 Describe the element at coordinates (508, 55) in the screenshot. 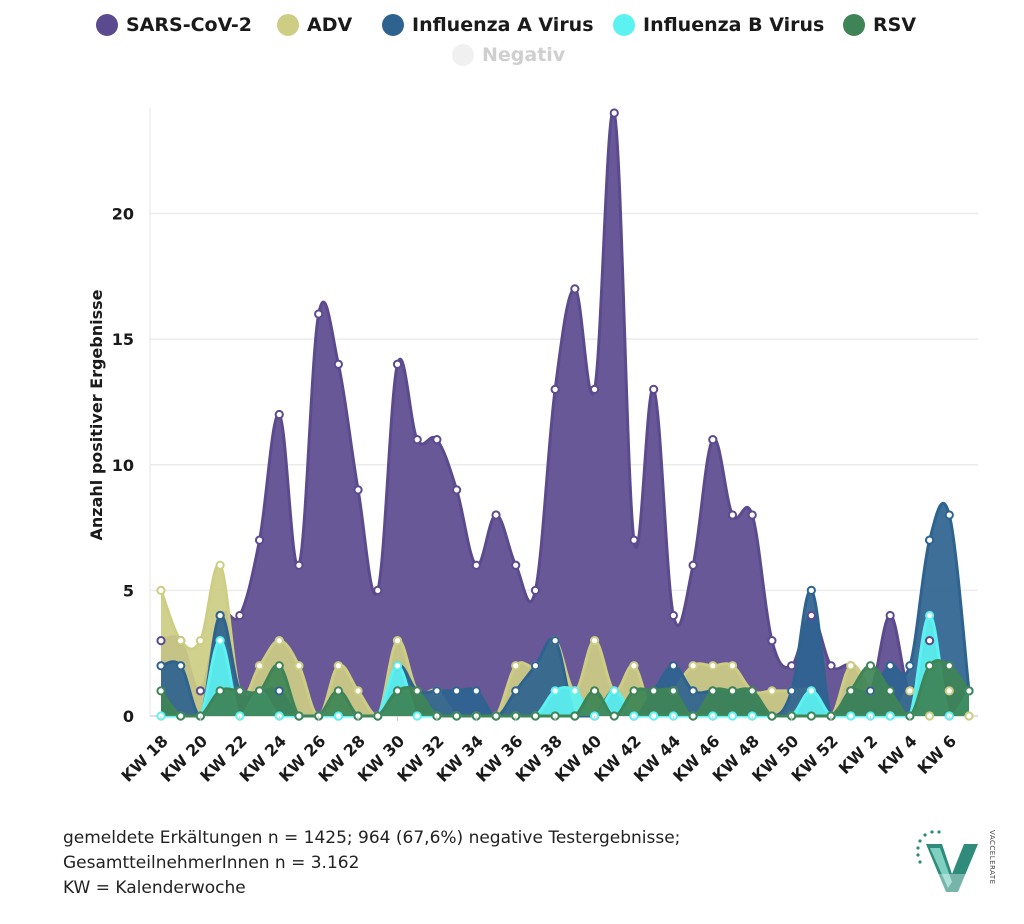

I see `legend-item-negativ: Negativ` at that location.